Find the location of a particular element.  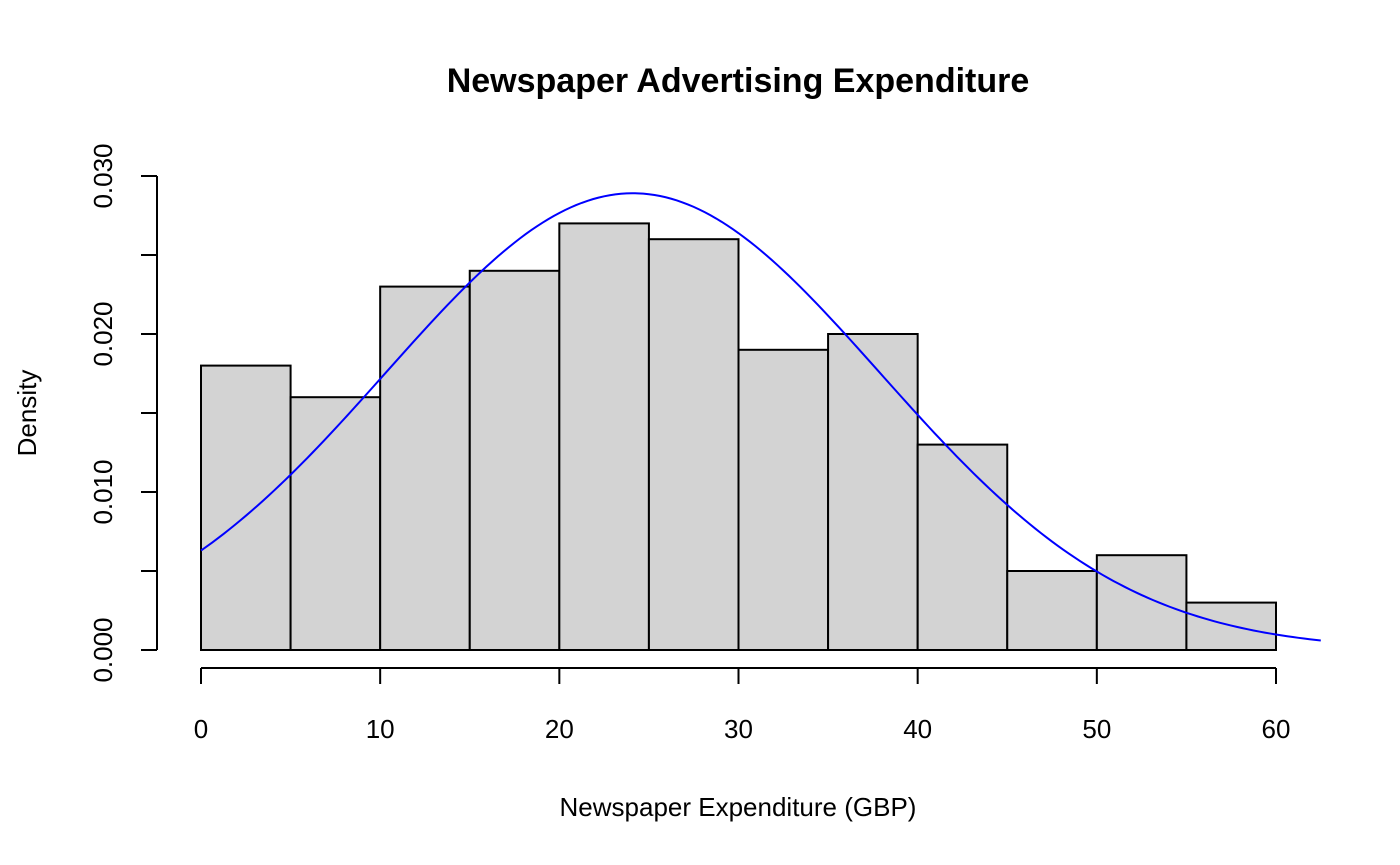

x-tick-label-50: 50 is located at coordinates (1096, 729).